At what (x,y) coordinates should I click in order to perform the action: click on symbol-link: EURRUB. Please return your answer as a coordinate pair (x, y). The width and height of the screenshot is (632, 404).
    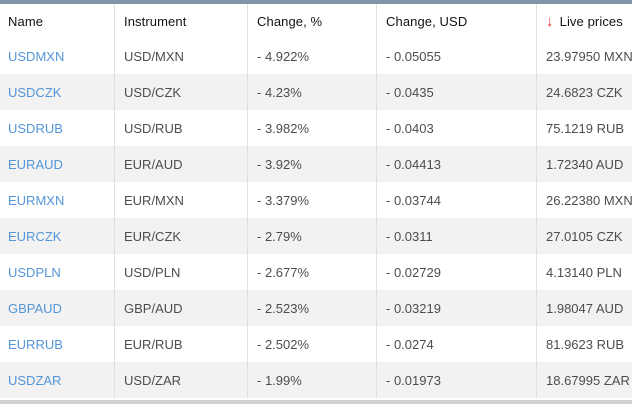
    Looking at the image, I should click on (35, 344).